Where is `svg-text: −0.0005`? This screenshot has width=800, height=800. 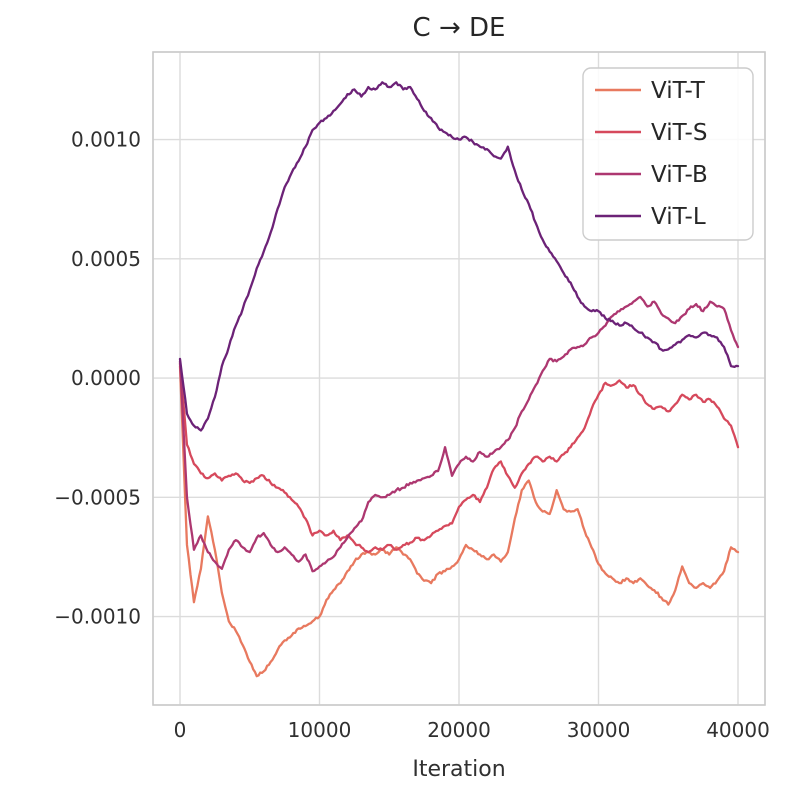 svg-text: −0.0005 is located at coordinates (97, 497).